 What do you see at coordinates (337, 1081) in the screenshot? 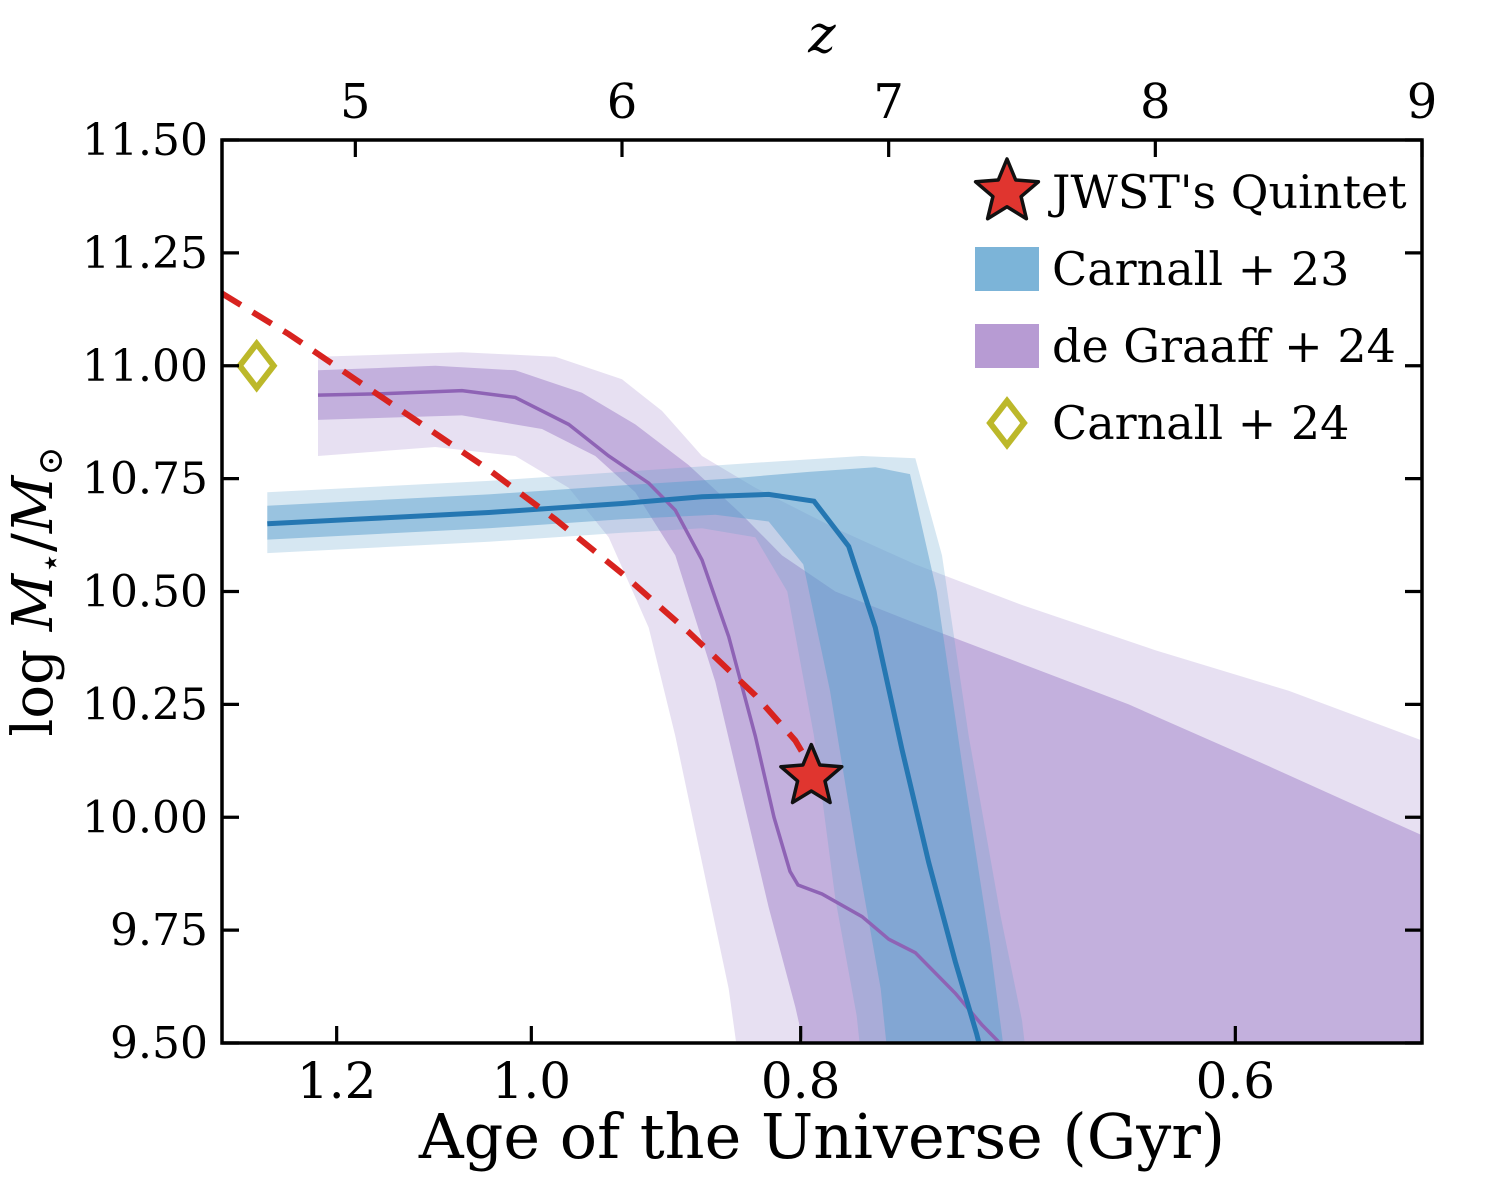
I see `x-tick-label: 1.2` at bounding box center [337, 1081].